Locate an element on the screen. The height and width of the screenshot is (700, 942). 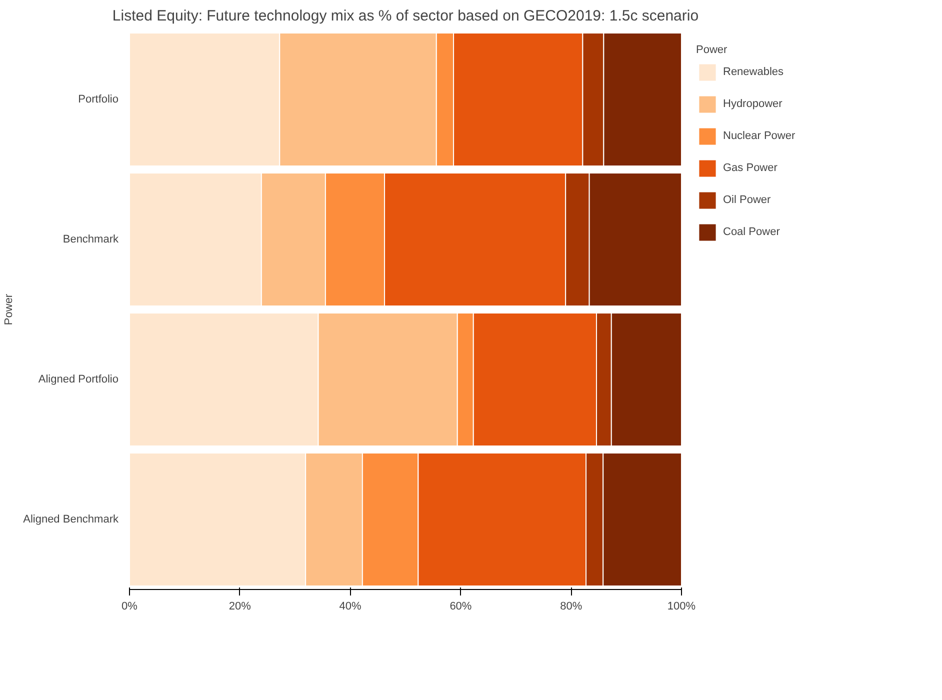
y-tick-label: Aligned Portfolio is located at coordinates (78, 380).